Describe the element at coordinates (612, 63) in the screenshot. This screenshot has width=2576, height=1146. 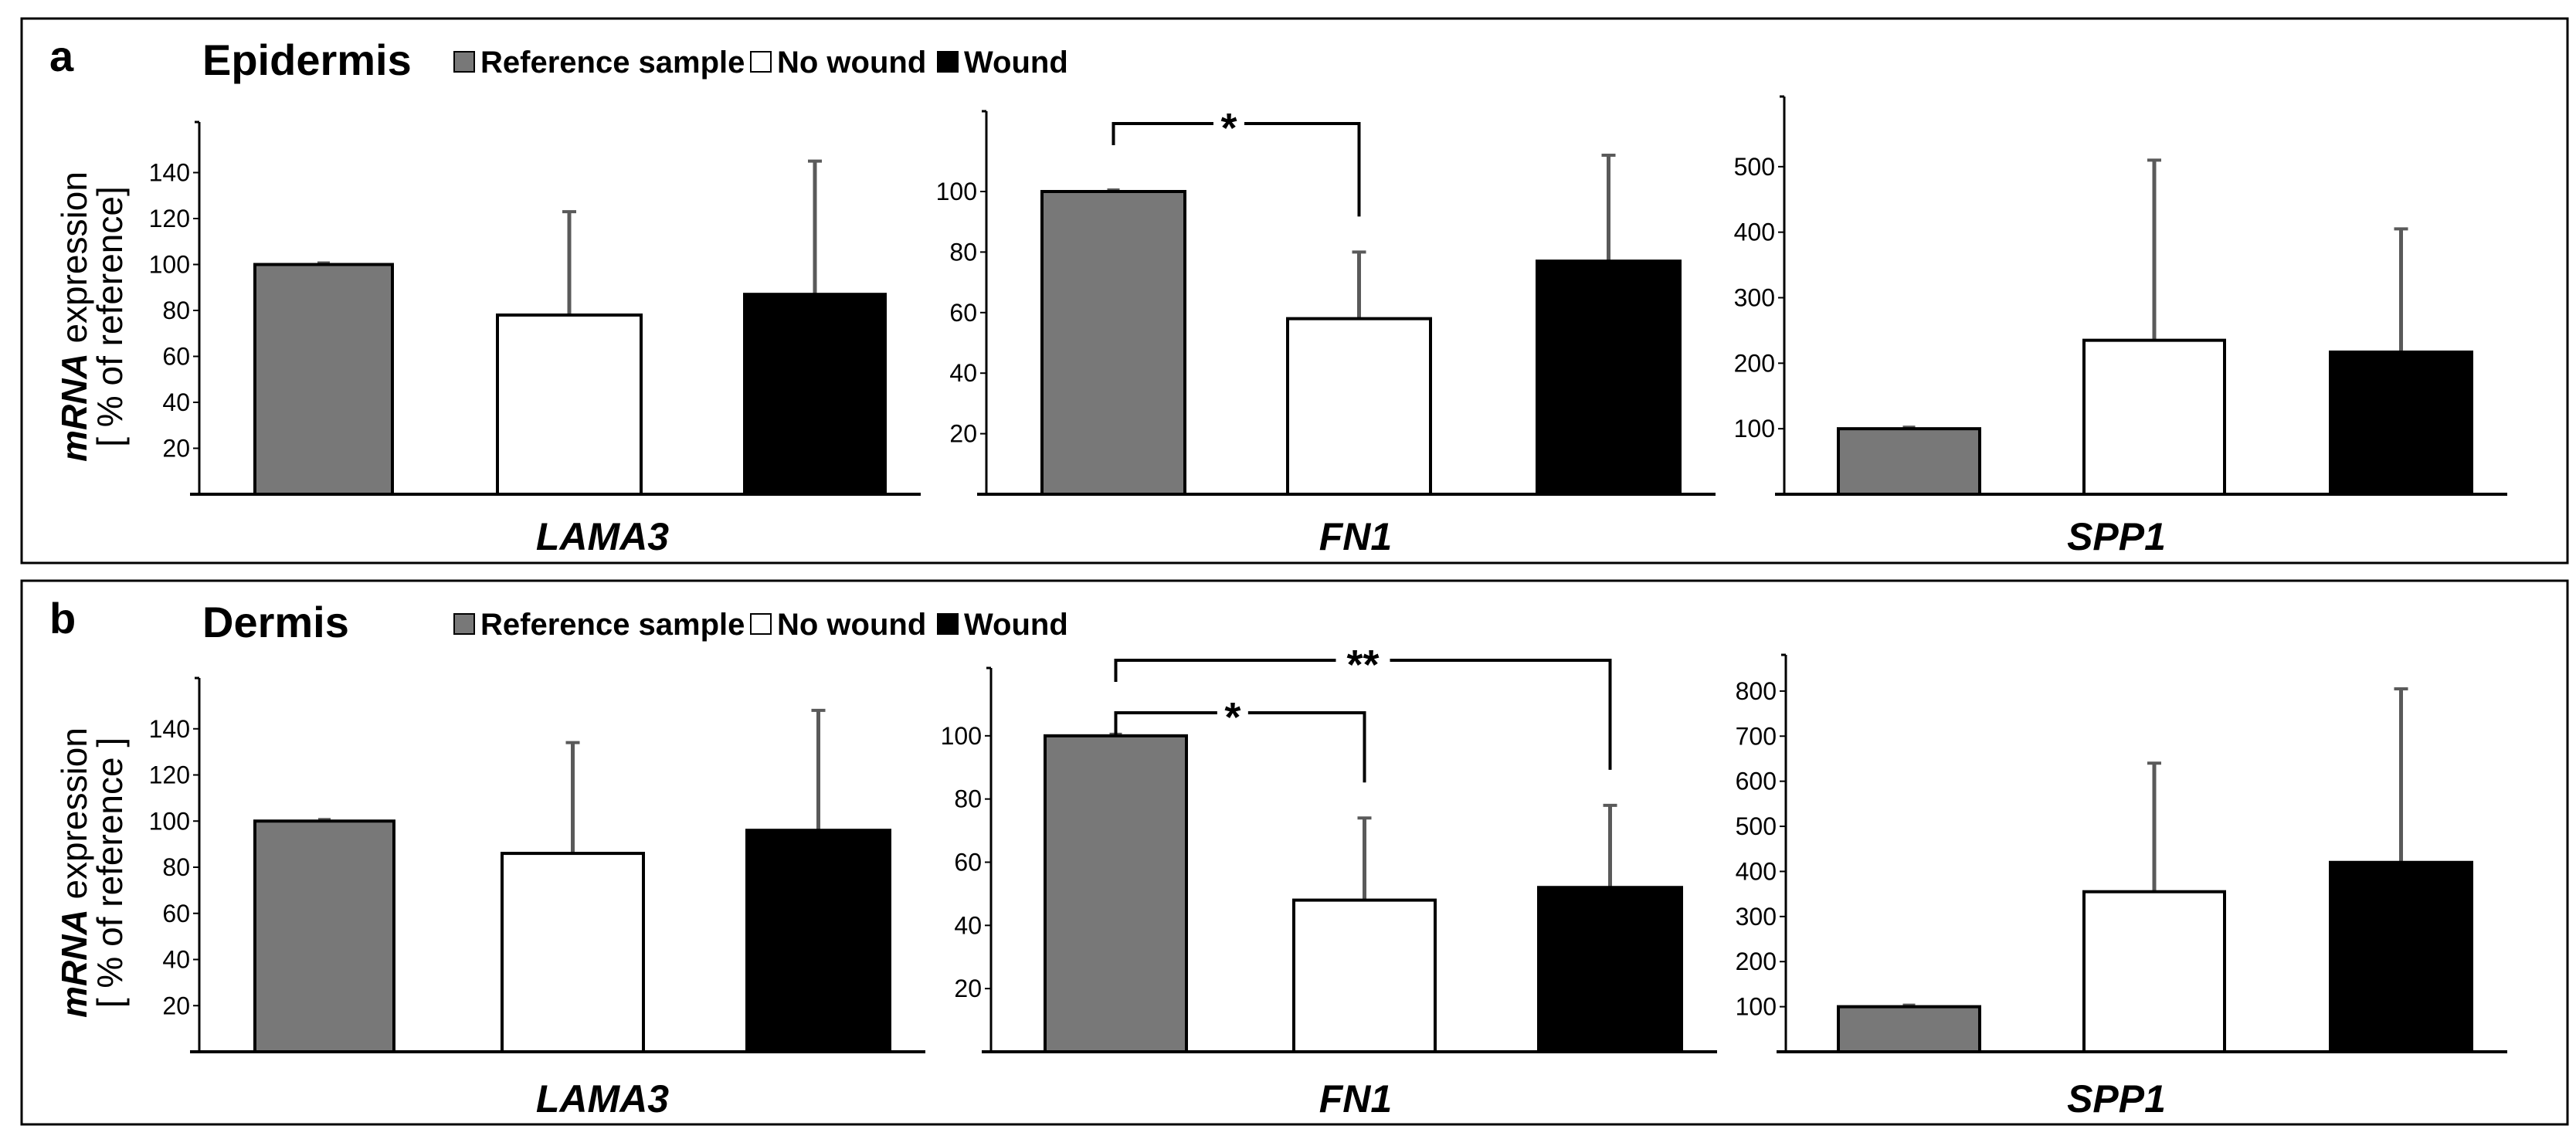
I see `legend-reference-label: Reference sample` at that location.